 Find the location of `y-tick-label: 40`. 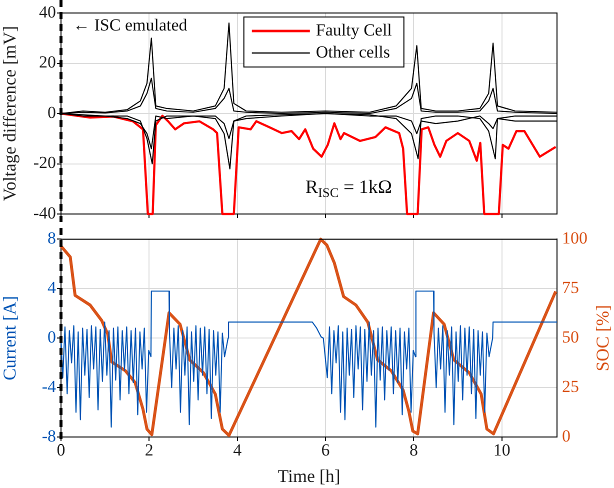

y-tick-label: 40 is located at coordinates (47, 12).